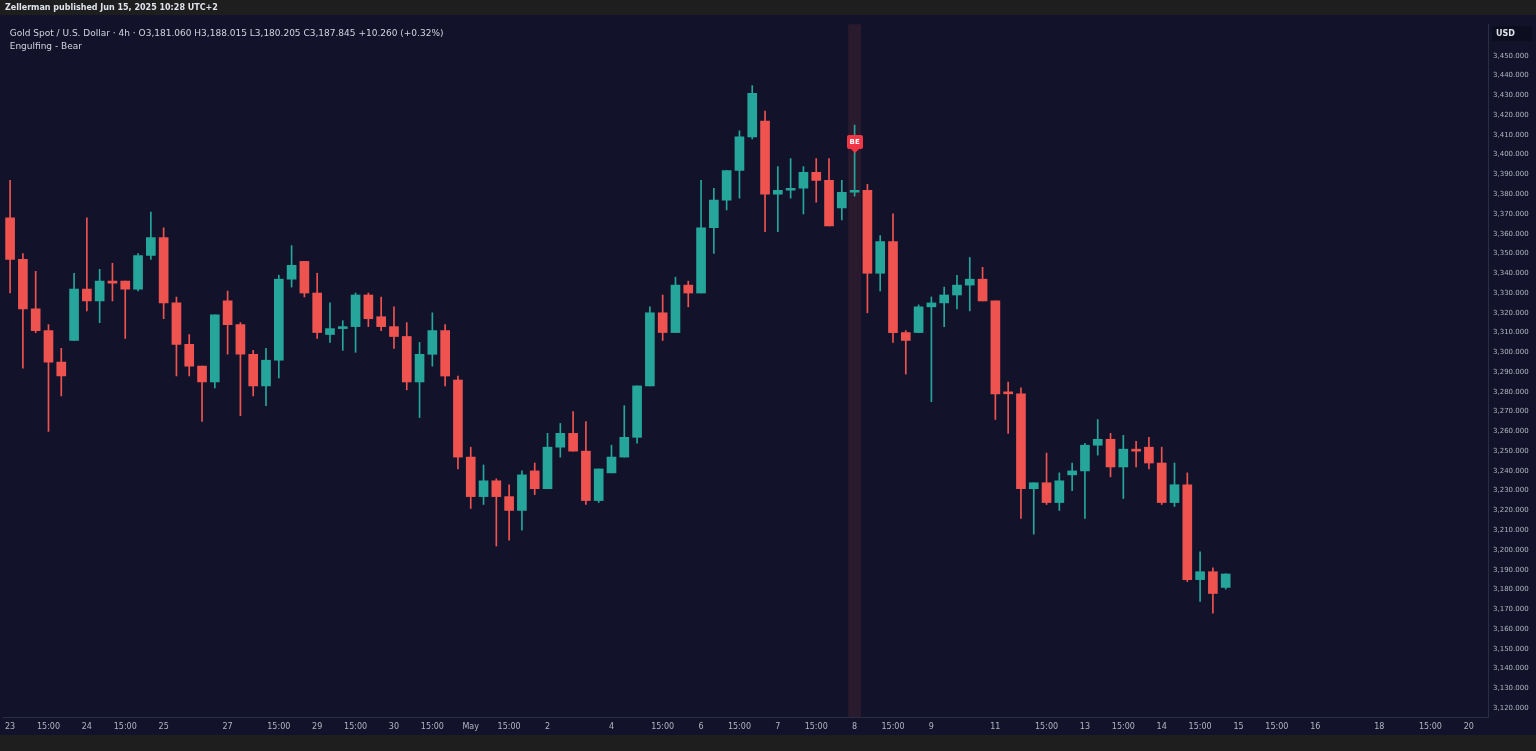 The width and height of the screenshot is (1536, 751). Describe the element at coordinates (1315, 726) in the screenshot. I see `x-tick-label: 16` at that location.